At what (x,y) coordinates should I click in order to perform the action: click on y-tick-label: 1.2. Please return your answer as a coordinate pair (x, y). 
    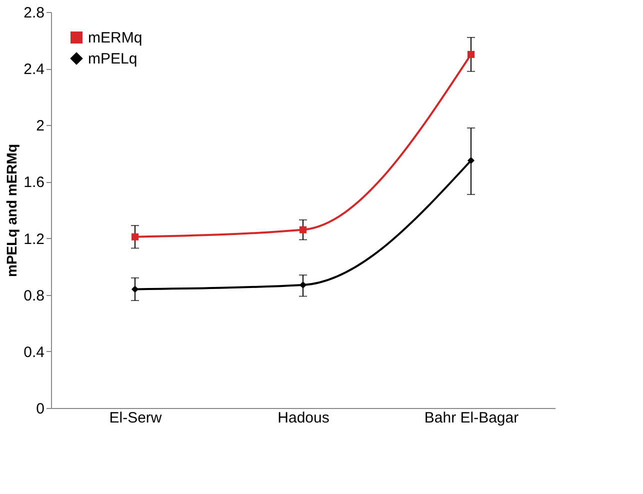
    Looking at the image, I should click on (34, 239).